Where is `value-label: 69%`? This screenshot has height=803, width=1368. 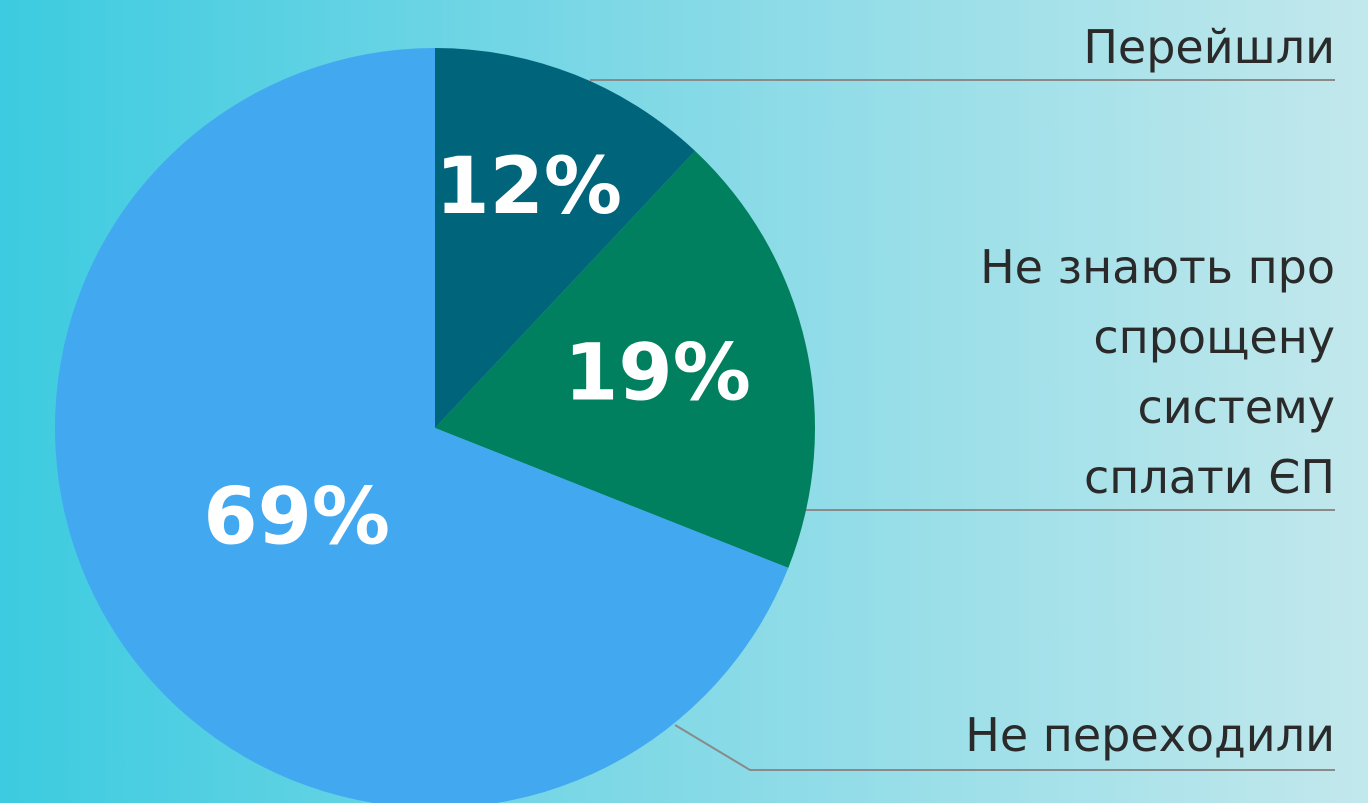
value-label: 69% is located at coordinates (296, 517).